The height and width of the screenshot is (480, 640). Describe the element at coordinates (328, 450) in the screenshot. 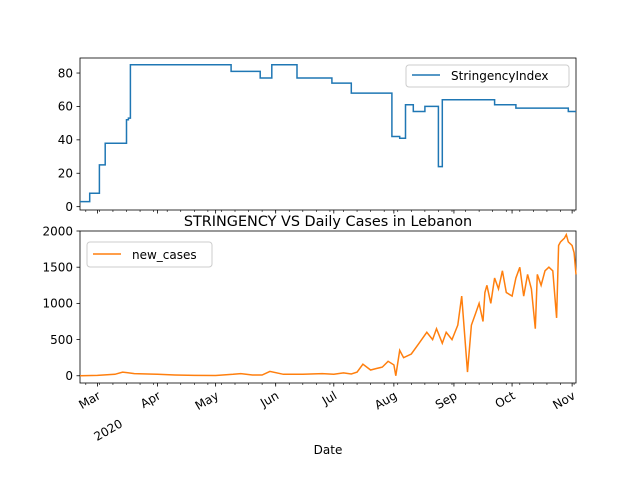

I see `cases-x-axis-label: Date` at that location.